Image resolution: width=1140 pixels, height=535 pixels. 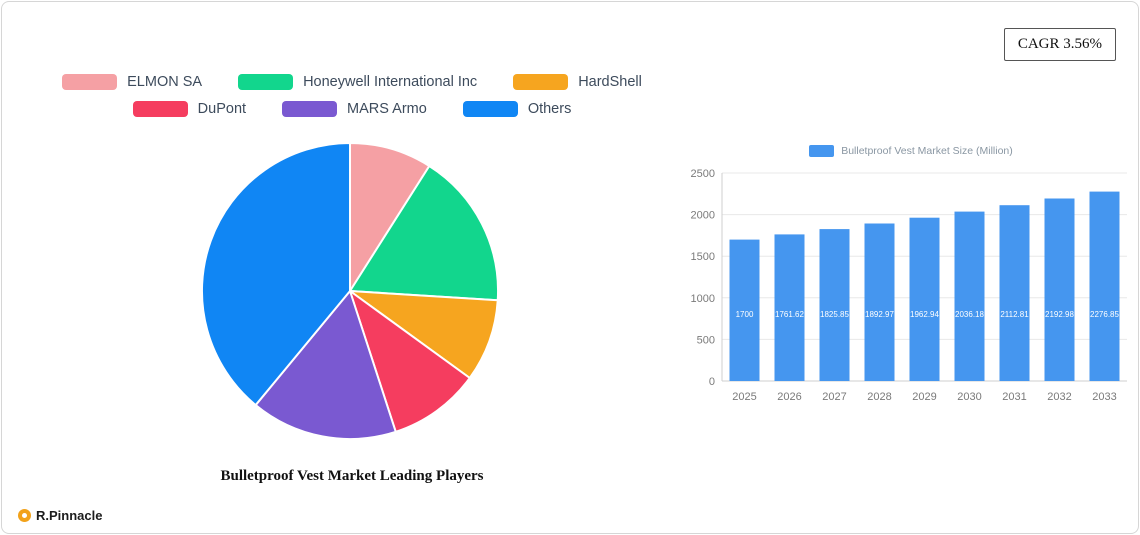 What do you see at coordinates (969, 296) in the screenshot?
I see `bar-2030` at bounding box center [969, 296].